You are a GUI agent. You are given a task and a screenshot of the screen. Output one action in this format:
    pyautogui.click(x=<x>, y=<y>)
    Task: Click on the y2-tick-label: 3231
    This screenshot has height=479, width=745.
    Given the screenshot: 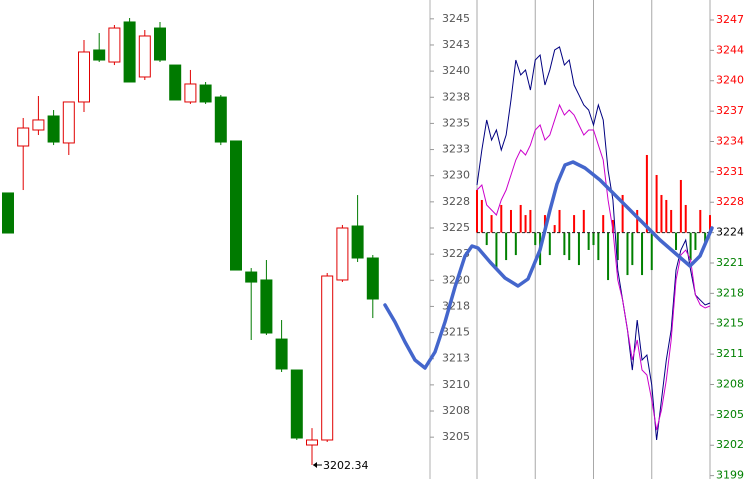 What is the action you would take?
    pyautogui.click(x=730, y=171)
    